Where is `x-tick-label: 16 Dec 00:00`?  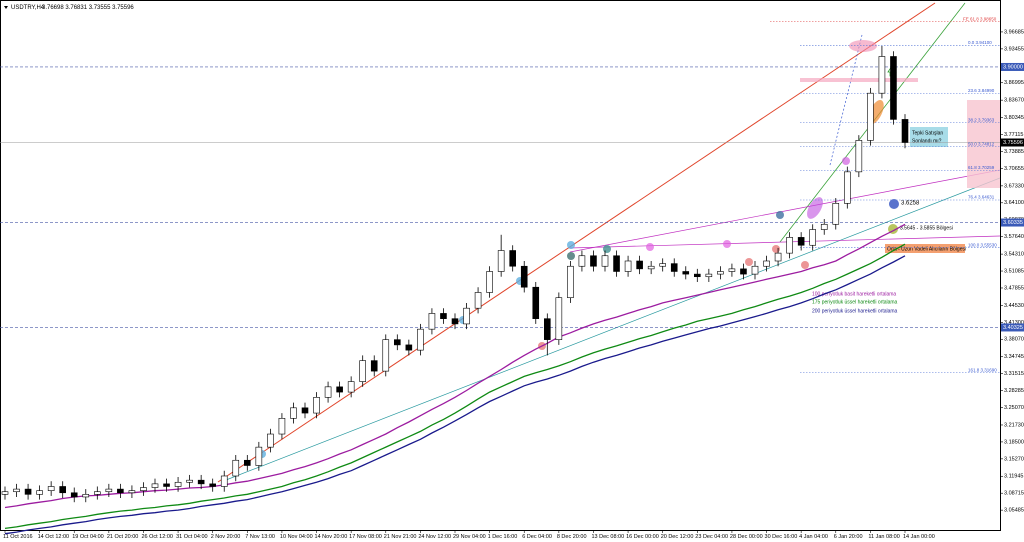 x-tick-label: 16 Dec 00:00 is located at coordinates (642, 537).